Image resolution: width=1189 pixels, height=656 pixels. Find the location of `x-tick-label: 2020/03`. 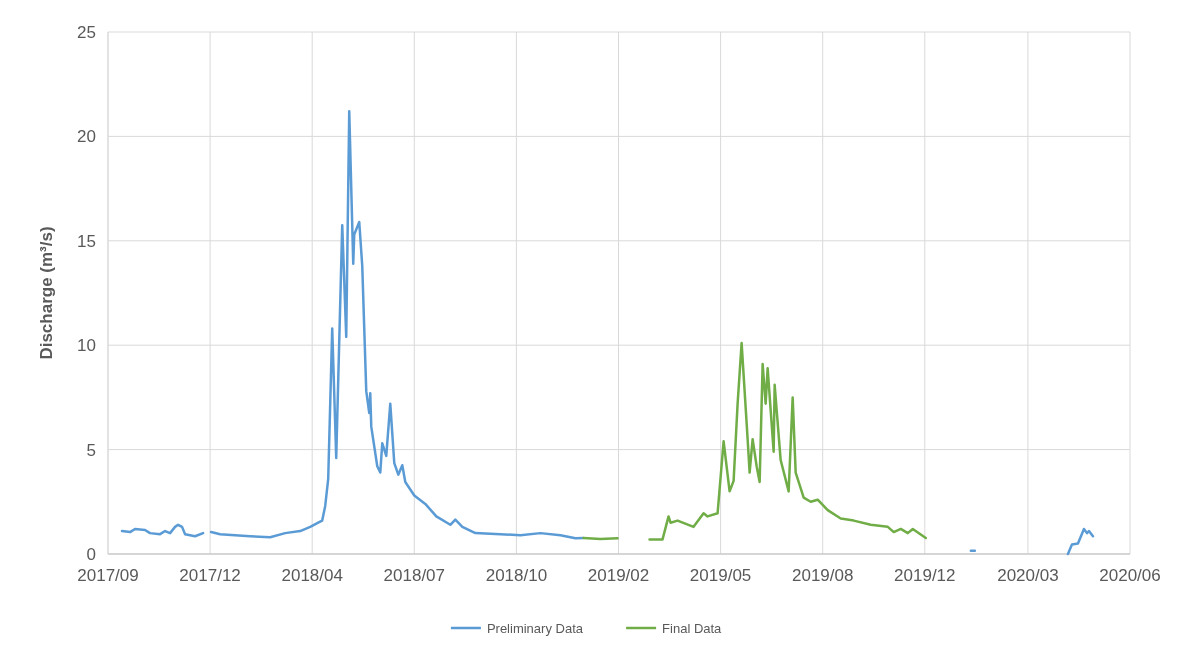

x-tick-label: 2020/03 is located at coordinates (1028, 575).